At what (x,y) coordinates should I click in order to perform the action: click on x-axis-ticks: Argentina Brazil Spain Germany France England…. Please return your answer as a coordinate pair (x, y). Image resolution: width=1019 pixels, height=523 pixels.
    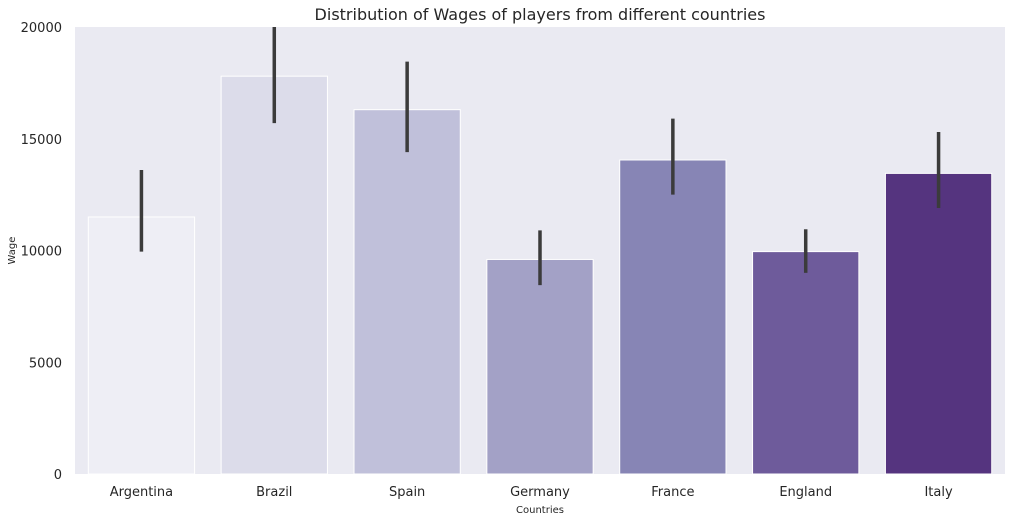
    Looking at the image, I should click on (531, 492).